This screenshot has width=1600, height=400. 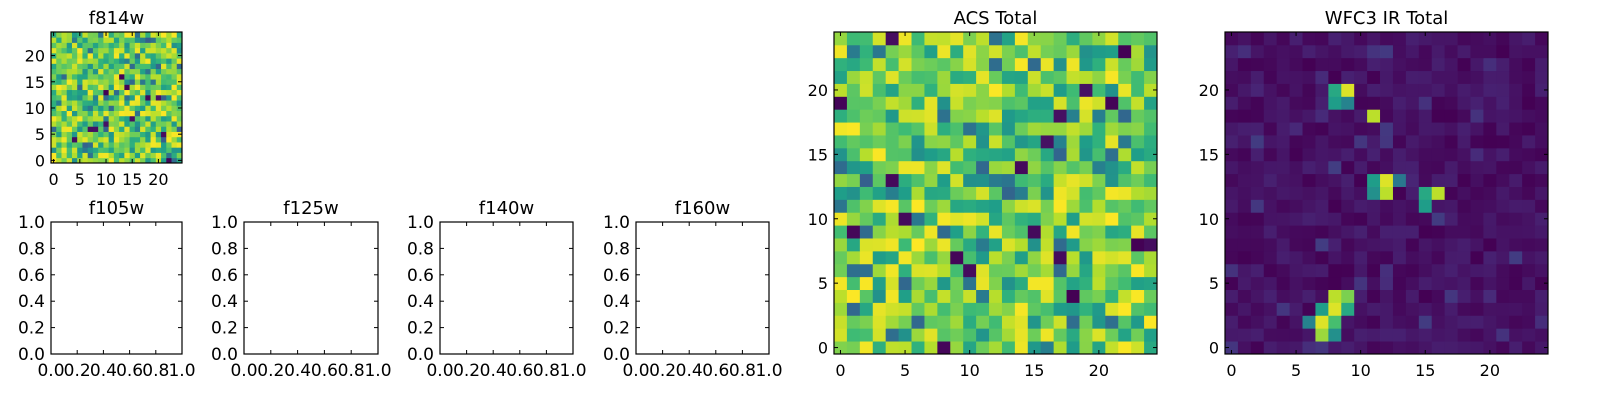 I want to click on y-tick-label: 0.4, so click(x=31, y=302).